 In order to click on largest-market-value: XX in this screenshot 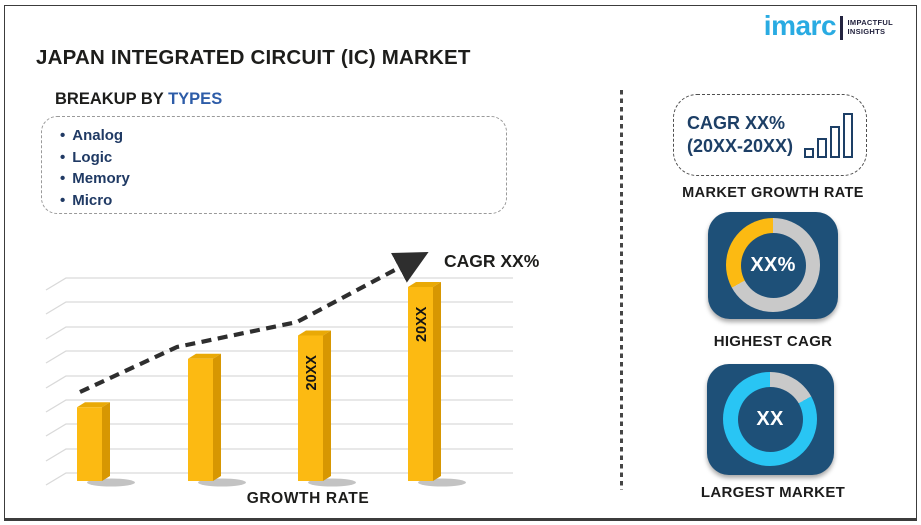, I will do `click(770, 418)`.